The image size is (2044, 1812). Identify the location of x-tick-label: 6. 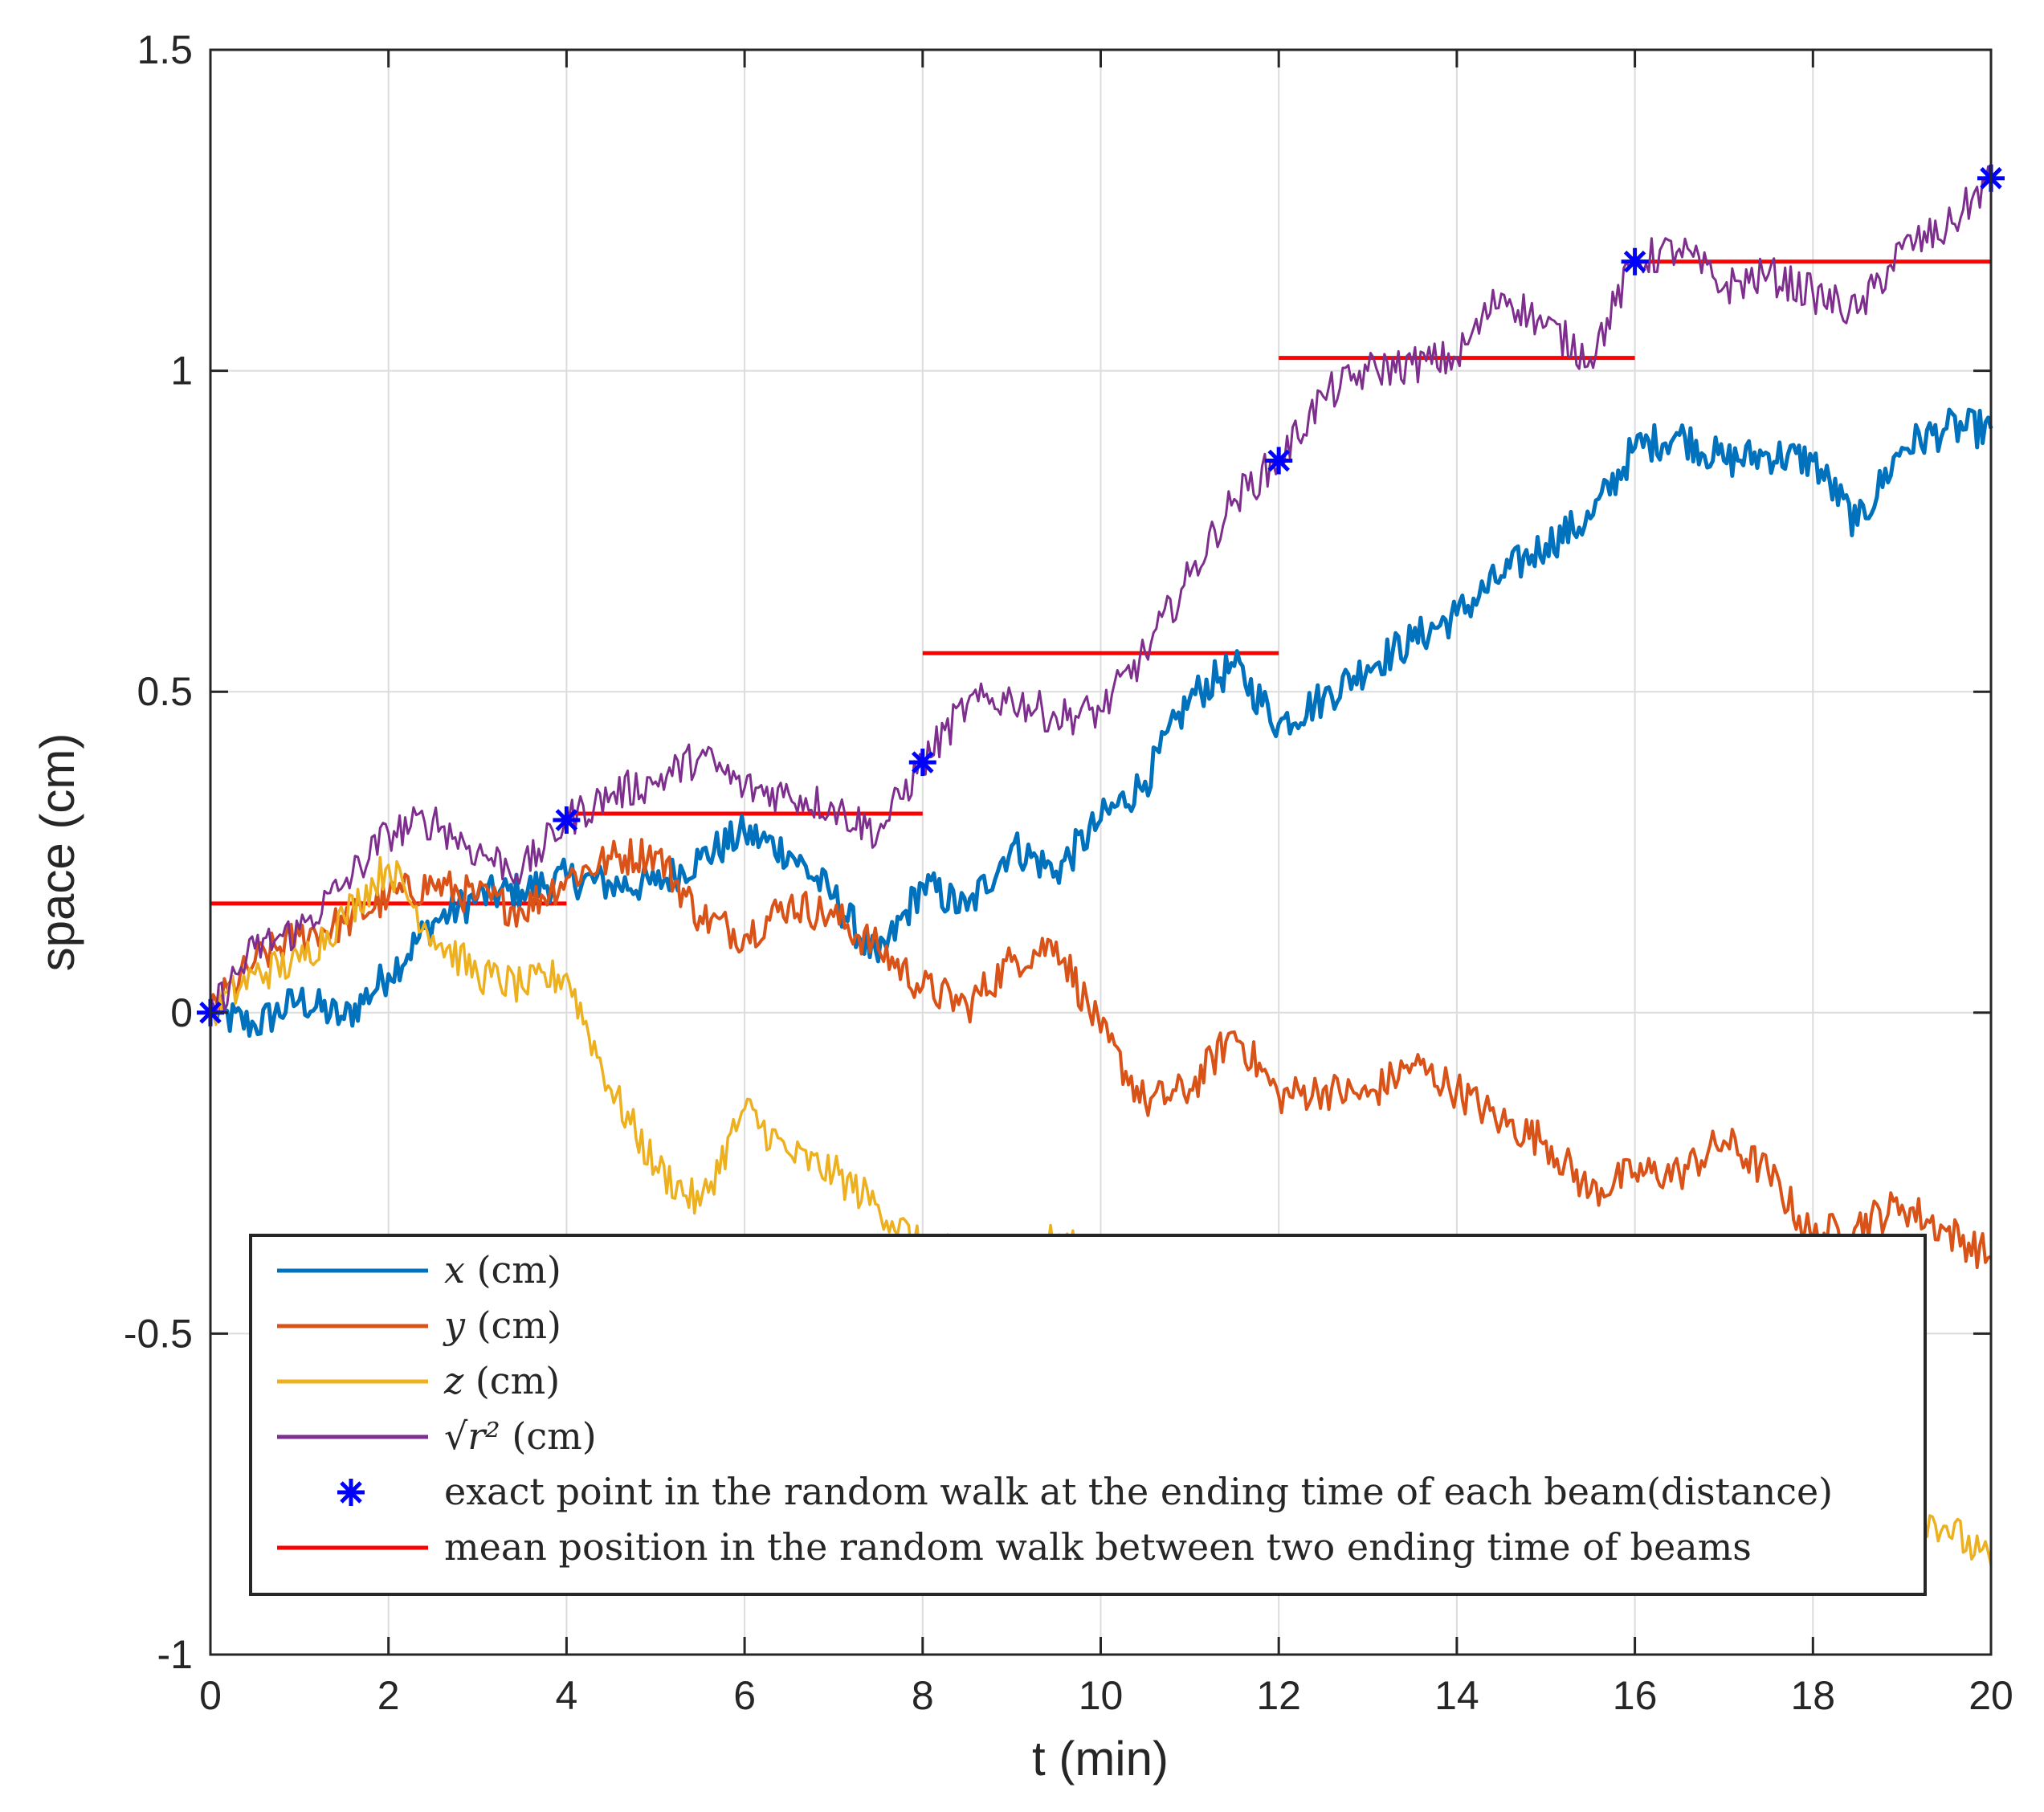
(744, 1695).